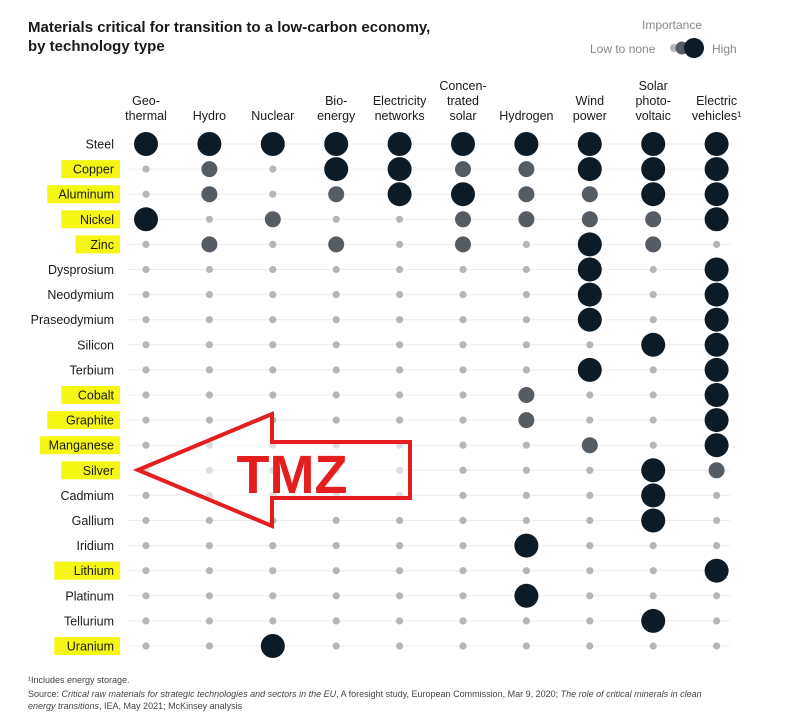 This screenshot has width=800, height=724. What do you see at coordinates (45, 694) in the screenshot?
I see `source-prefix: Source:` at bounding box center [45, 694].